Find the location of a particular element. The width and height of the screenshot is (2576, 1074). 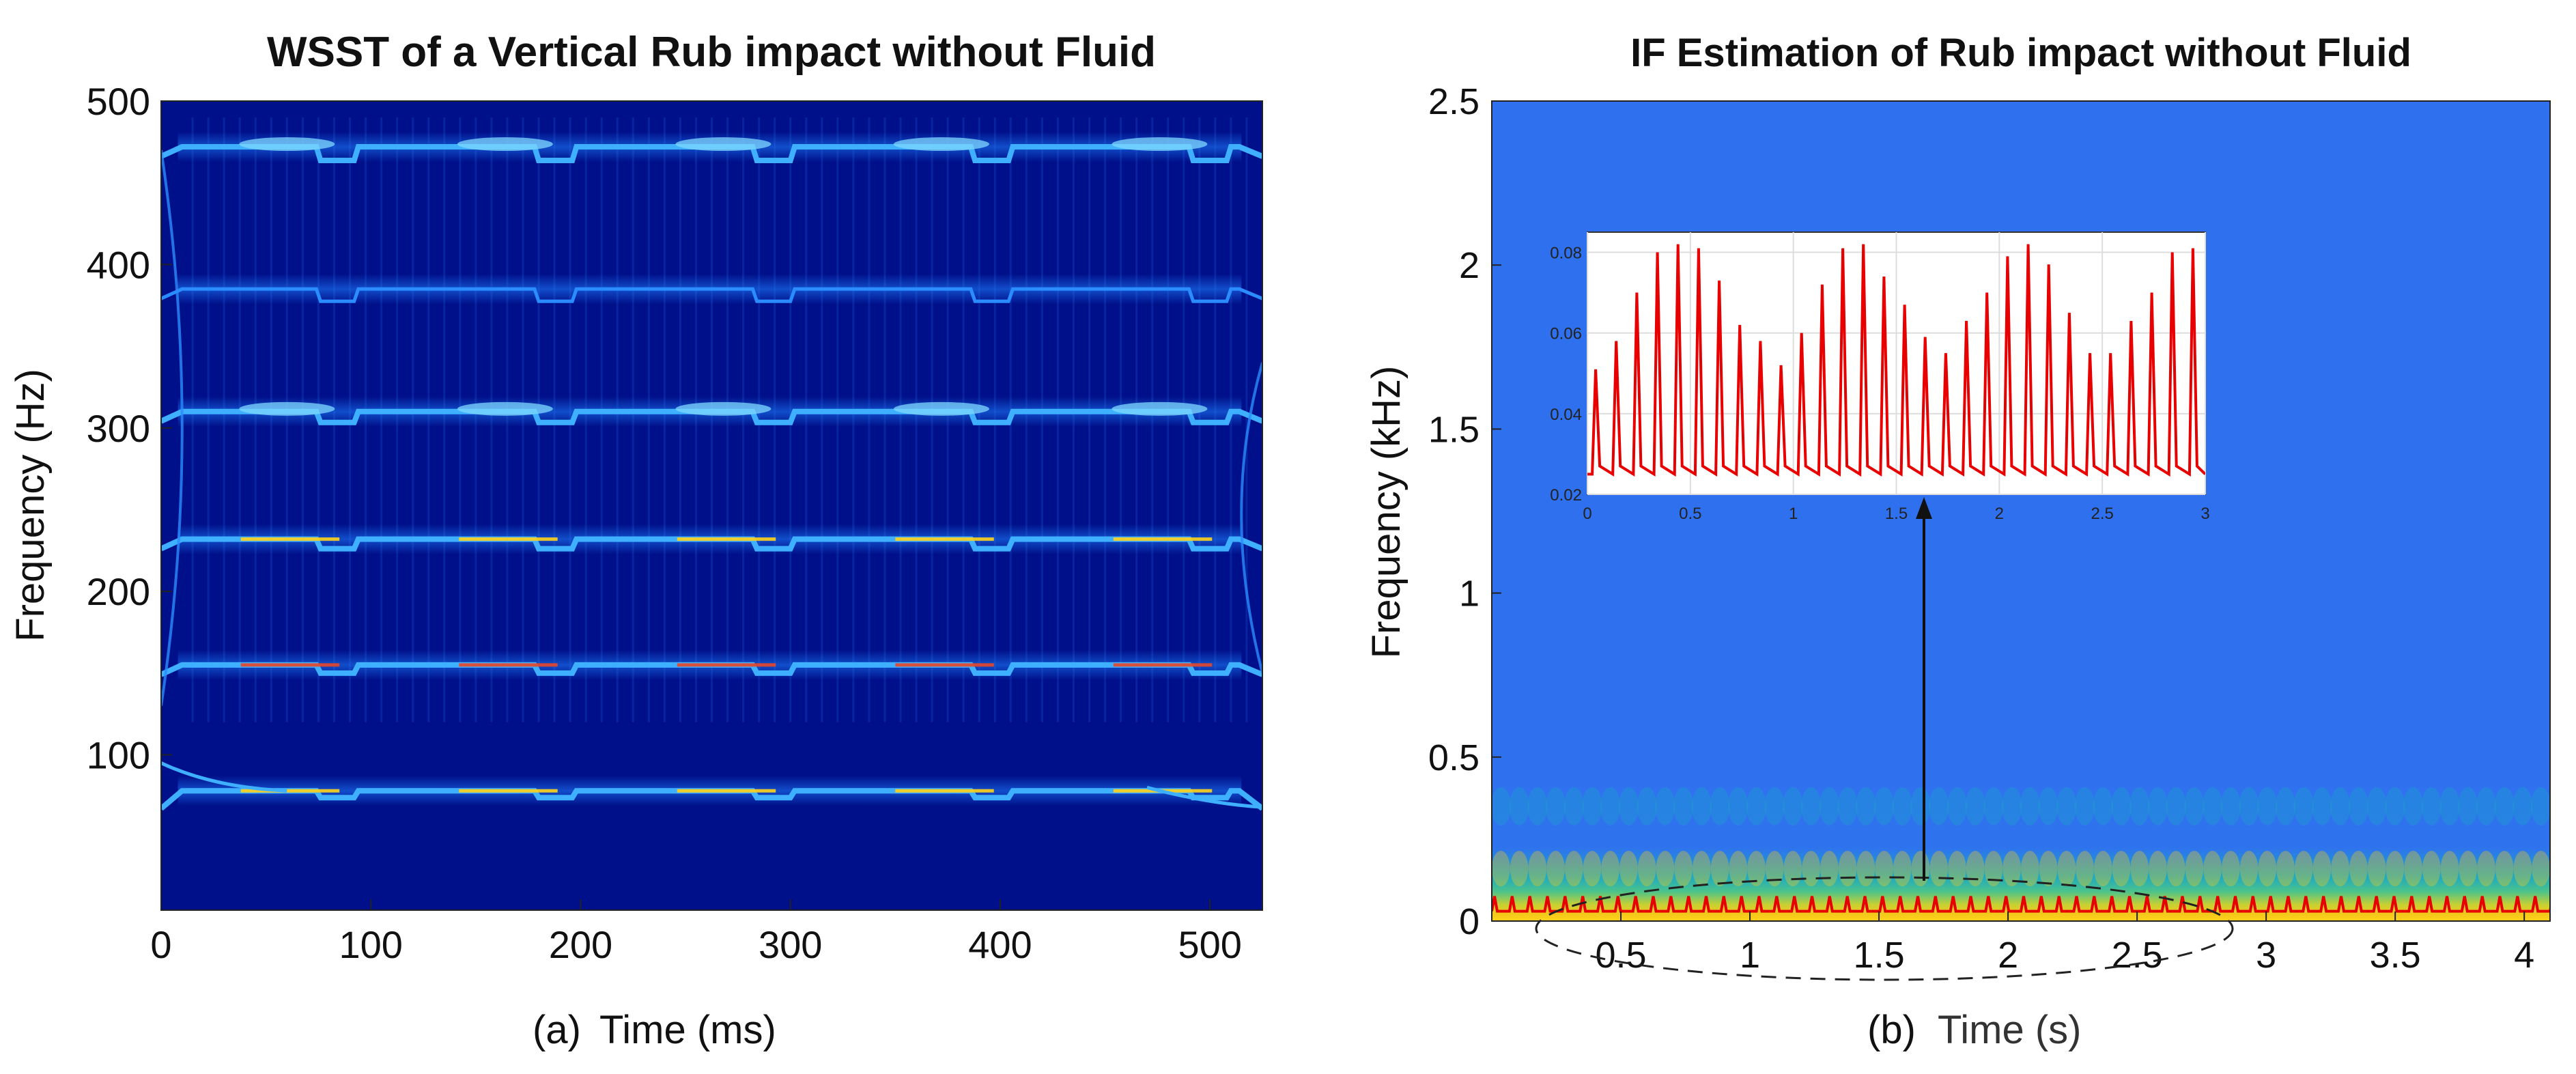

chart-a-xtick-label: 300 is located at coordinates (790, 944).